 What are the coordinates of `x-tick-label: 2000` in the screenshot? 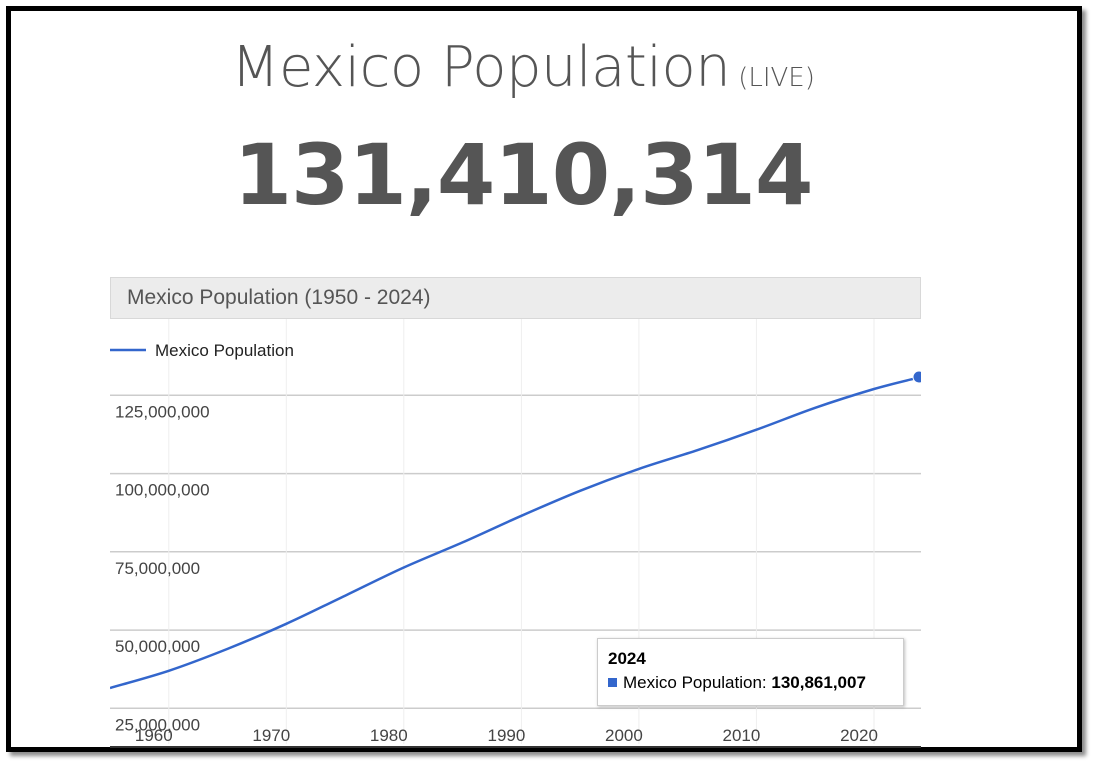 It's located at (624, 735).